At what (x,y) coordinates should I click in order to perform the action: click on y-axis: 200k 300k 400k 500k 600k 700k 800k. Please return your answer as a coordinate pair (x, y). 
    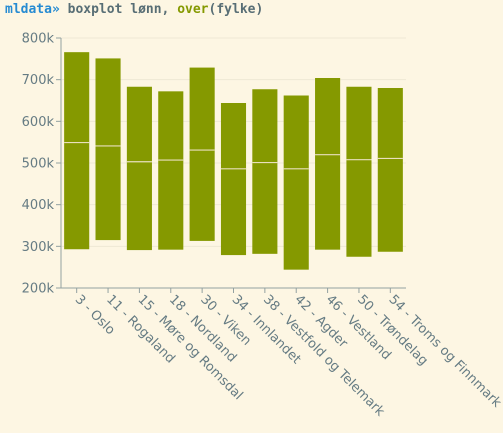
    Looking at the image, I should click on (42, 164).